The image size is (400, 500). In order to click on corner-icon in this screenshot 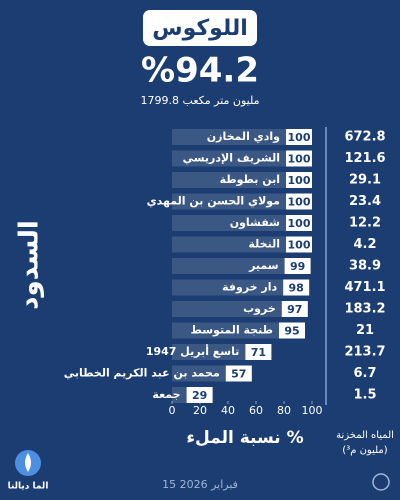, I will do `click(381, 482)`.